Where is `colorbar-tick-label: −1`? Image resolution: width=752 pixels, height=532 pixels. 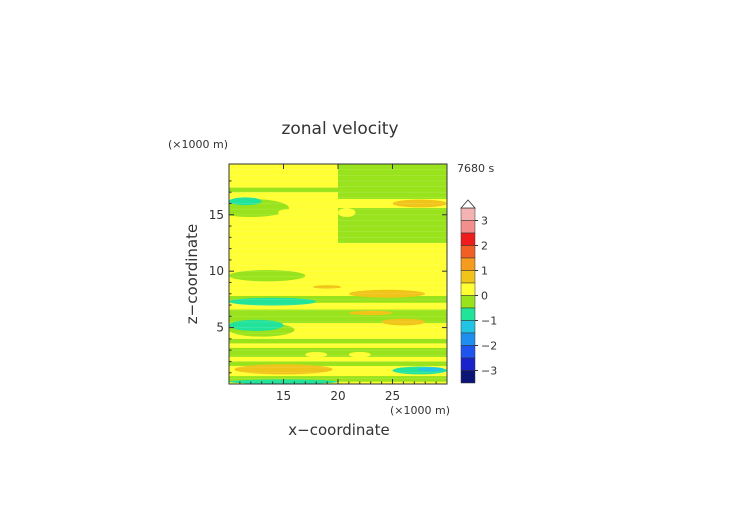 colorbar-tick-label: −1 is located at coordinates (489, 321).